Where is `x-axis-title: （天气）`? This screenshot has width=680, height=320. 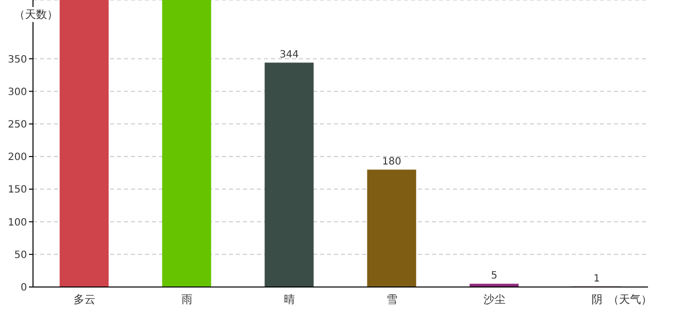
x-axis-title: （天气） is located at coordinates (630, 299).